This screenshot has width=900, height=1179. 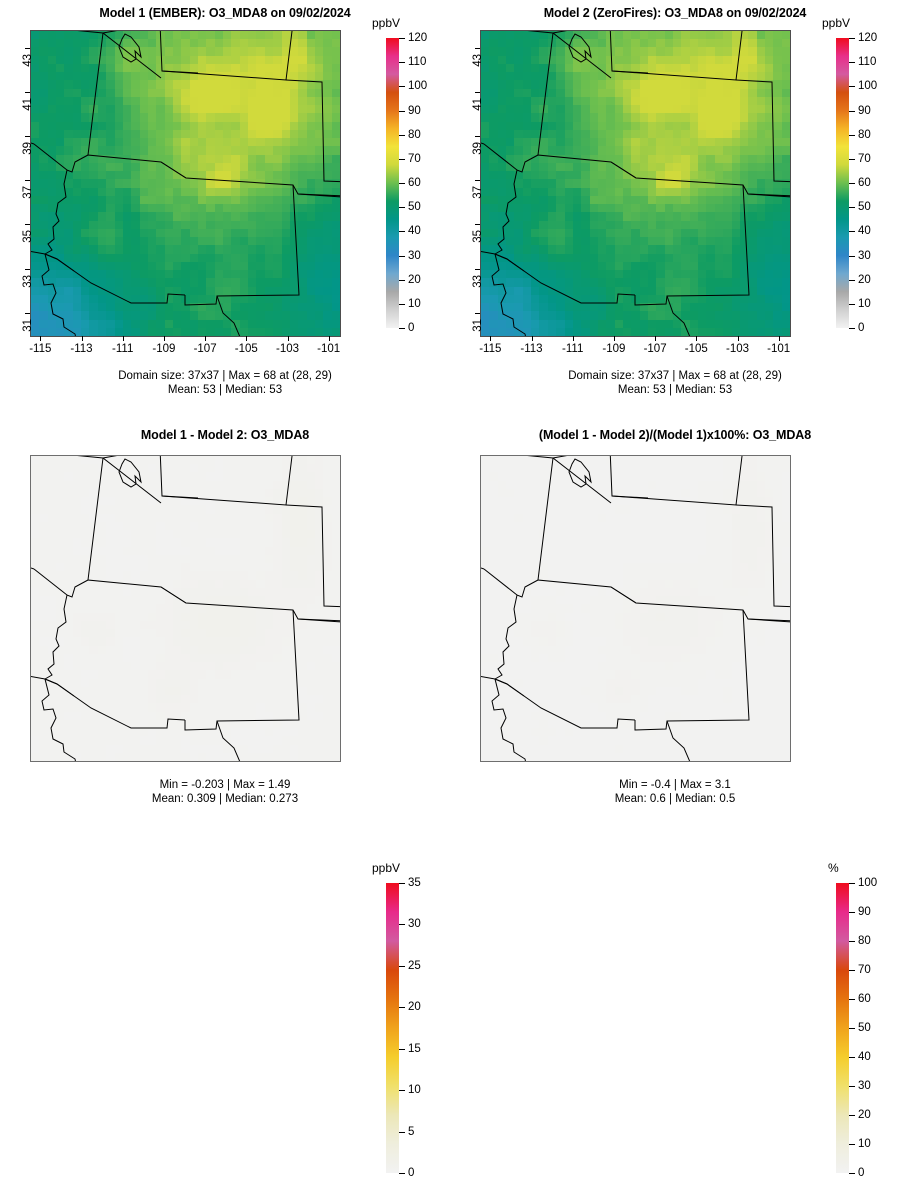 I want to click on map-percent-difference, so click(x=635, y=608).